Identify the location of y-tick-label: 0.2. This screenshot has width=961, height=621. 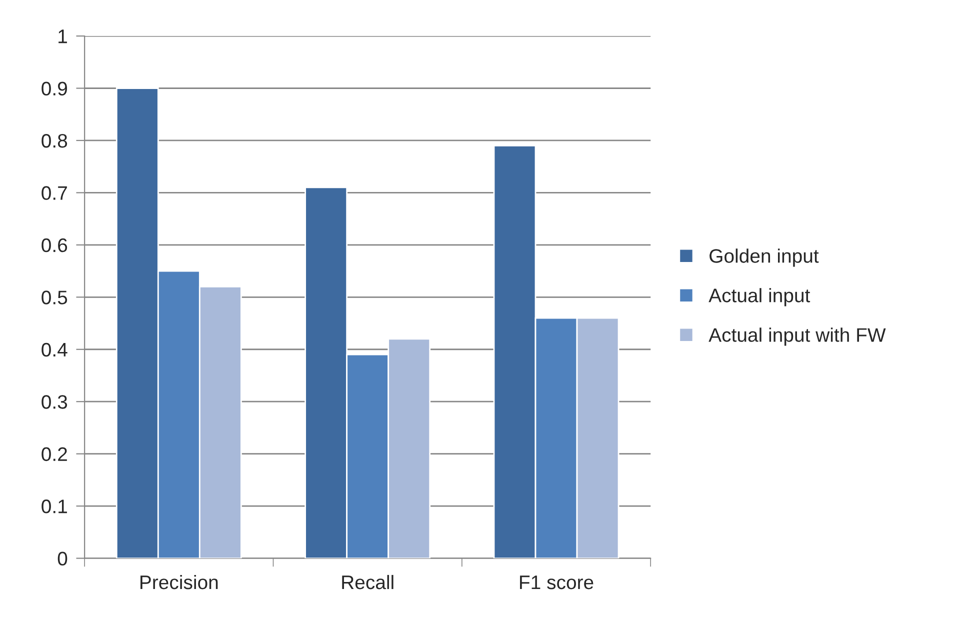
(54, 454).